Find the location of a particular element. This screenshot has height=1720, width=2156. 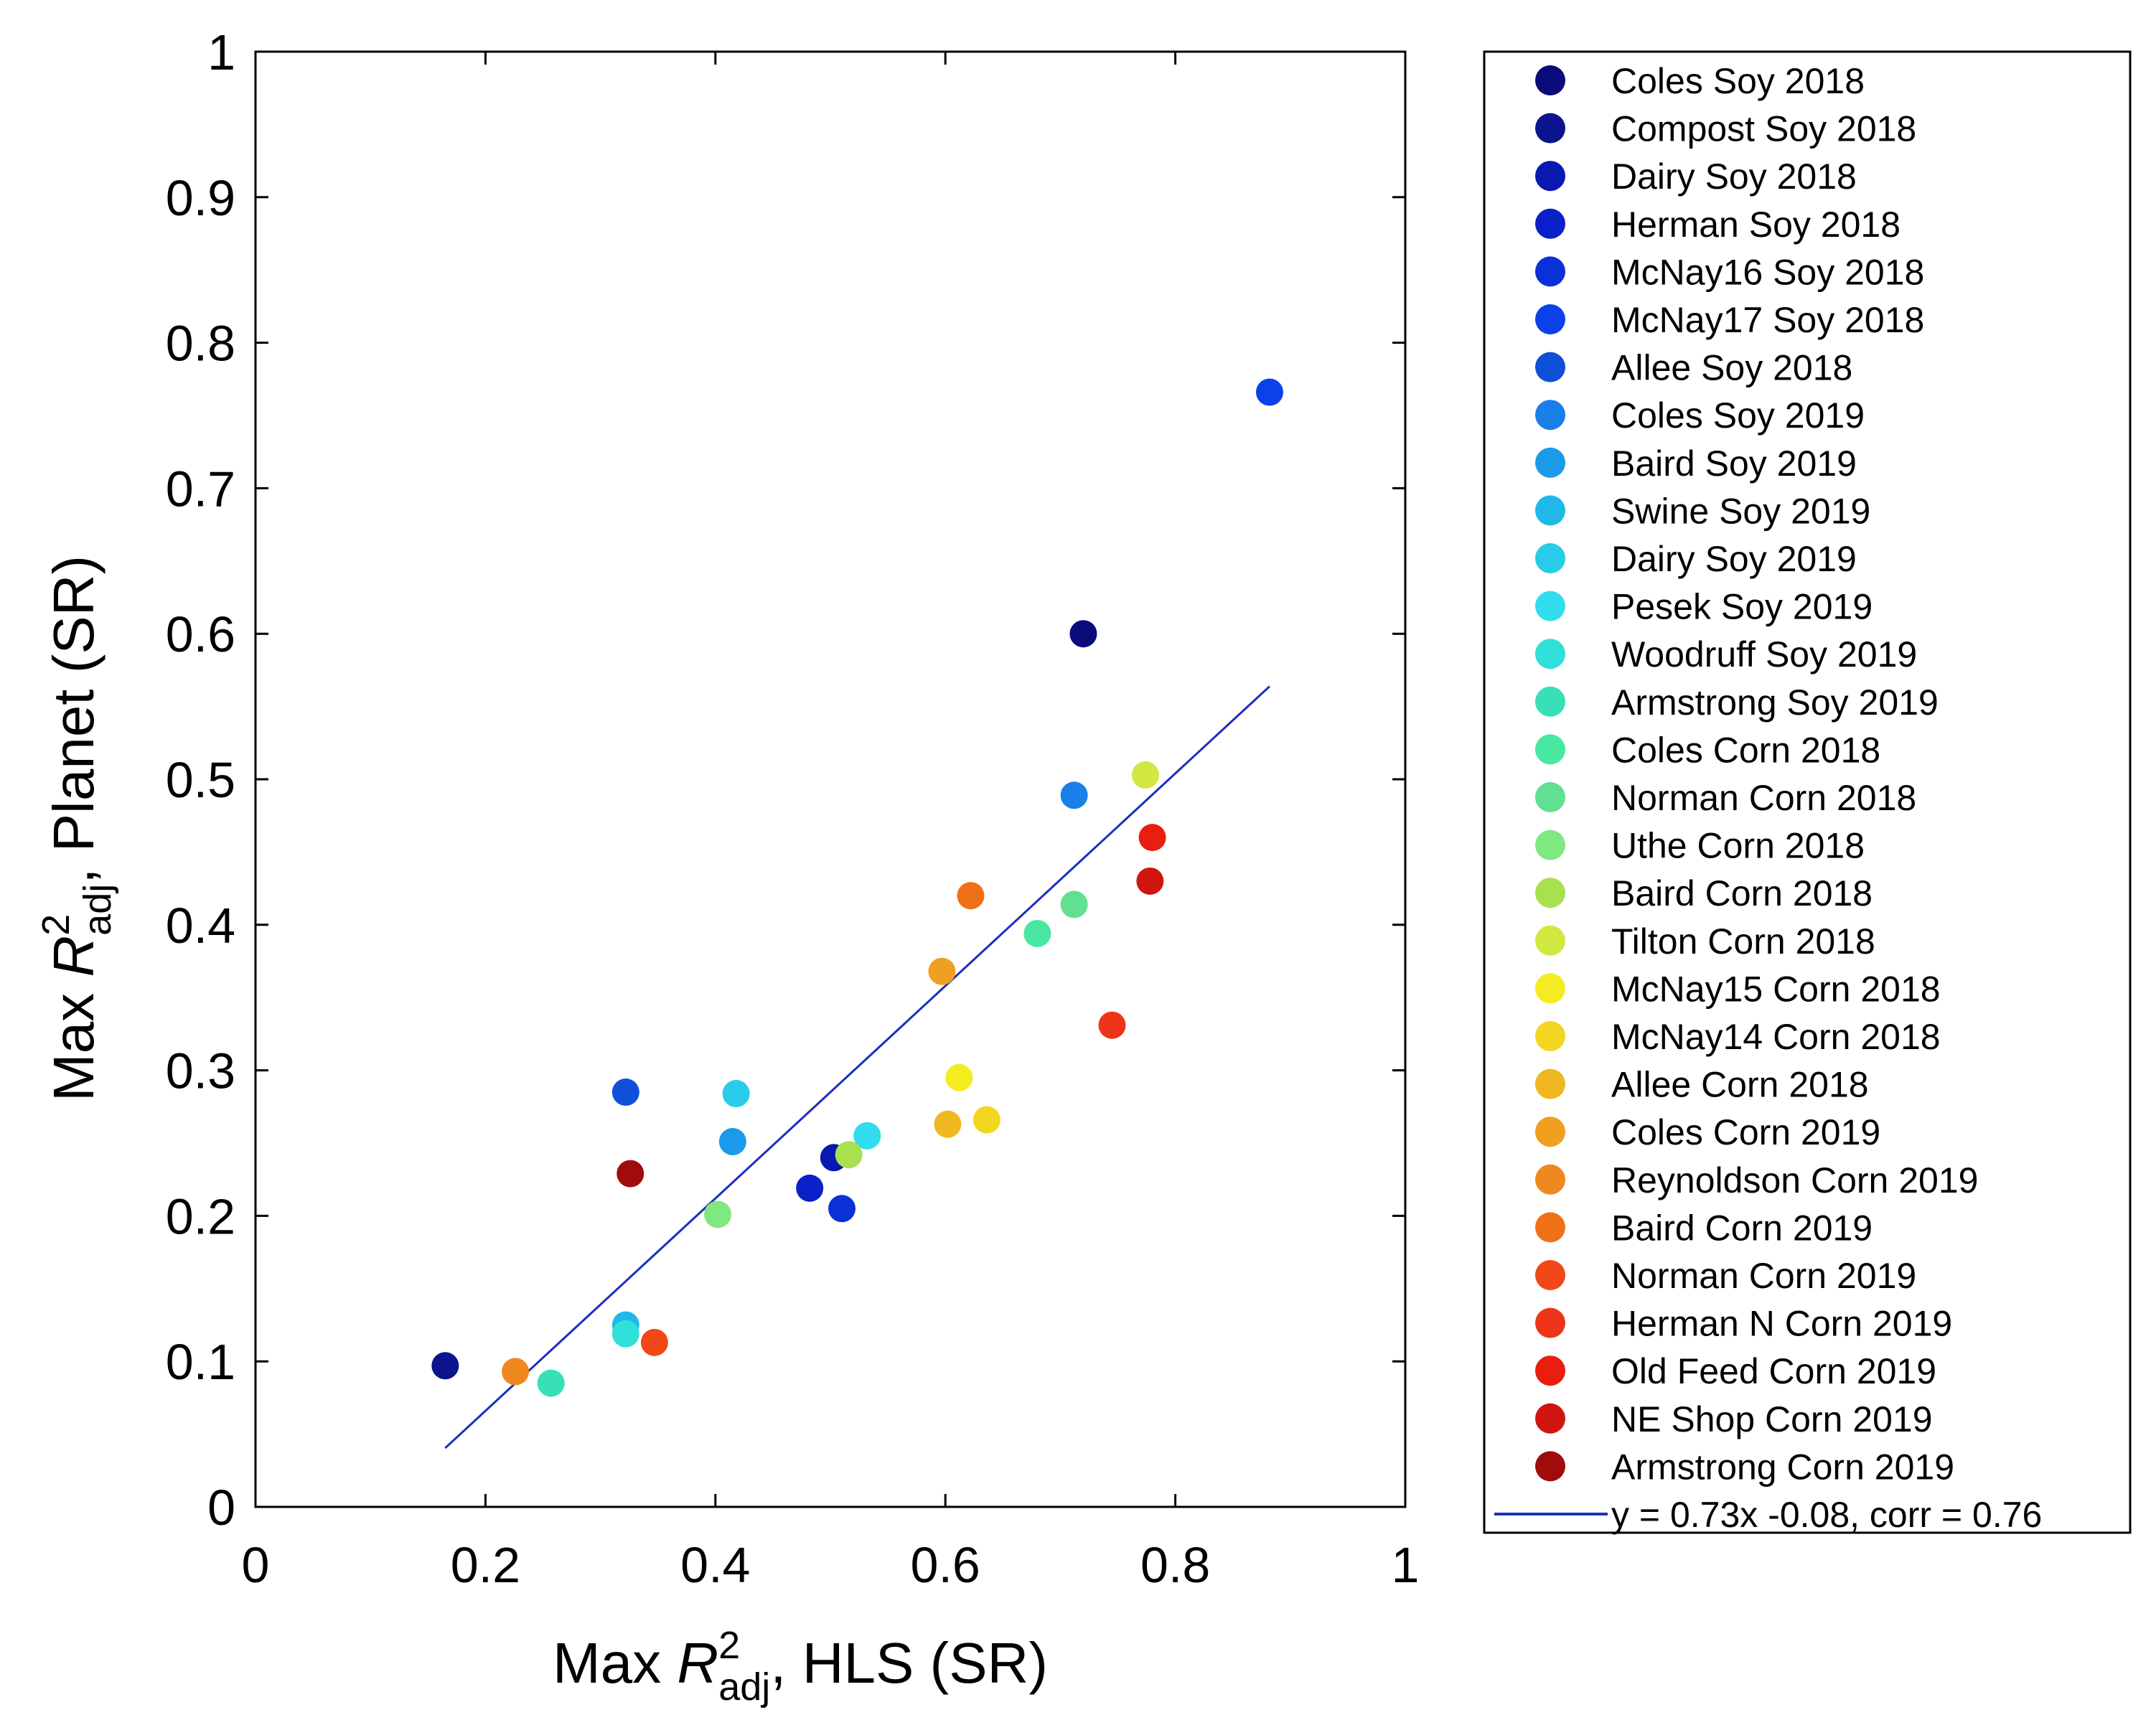

y-tick-label: 1 is located at coordinates (221, 52).